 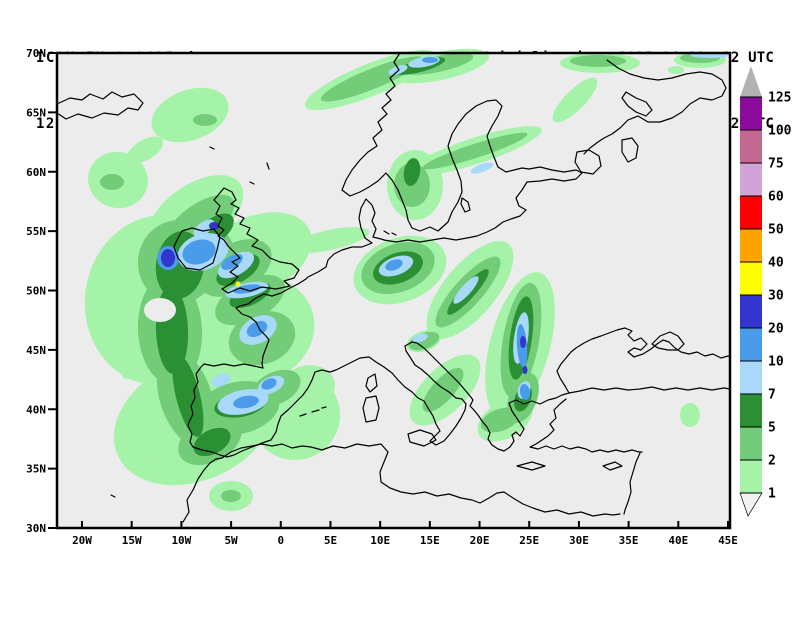 I want to click on coast-ireland, so click(x=197, y=249).